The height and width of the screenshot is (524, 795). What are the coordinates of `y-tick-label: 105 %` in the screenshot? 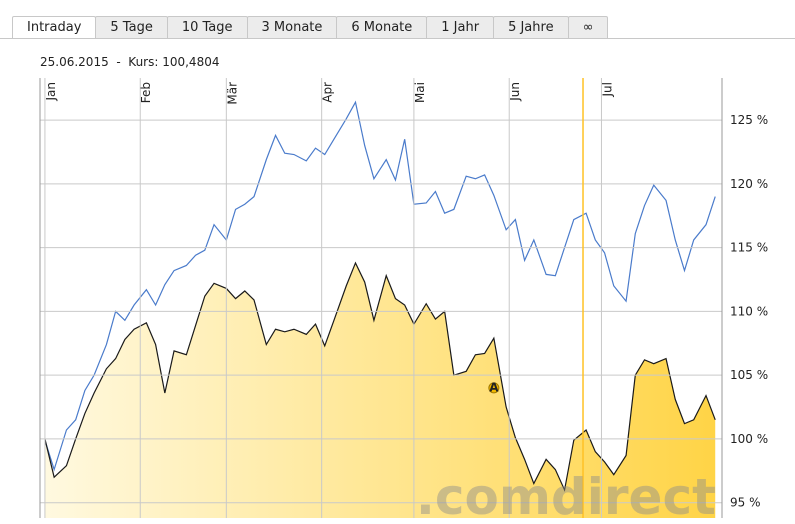 It's located at (749, 375).